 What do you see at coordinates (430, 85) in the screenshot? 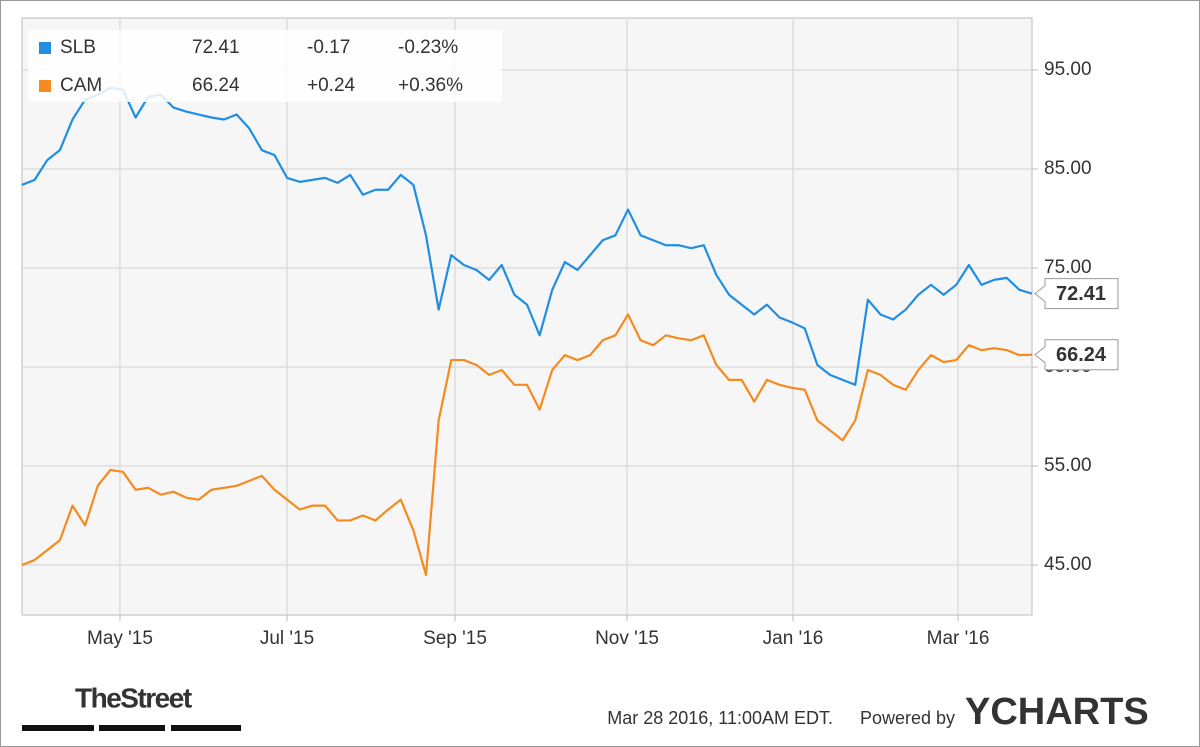
I see `legend-change-pct: +0.36%` at bounding box center [430, 85].